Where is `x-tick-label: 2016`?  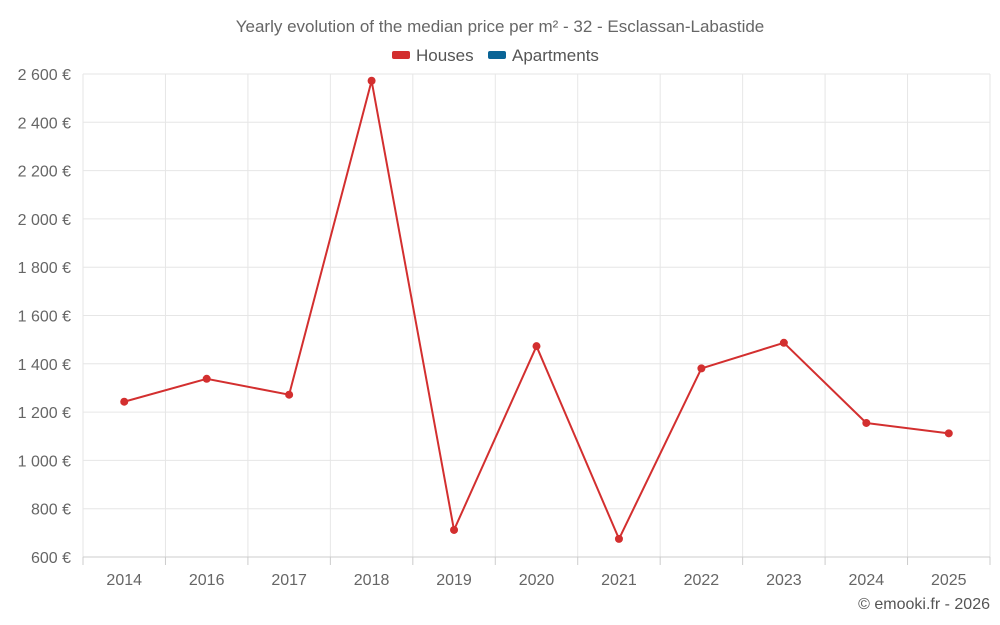 x-tick-label: 2016 is located at coordinates (207, 580).